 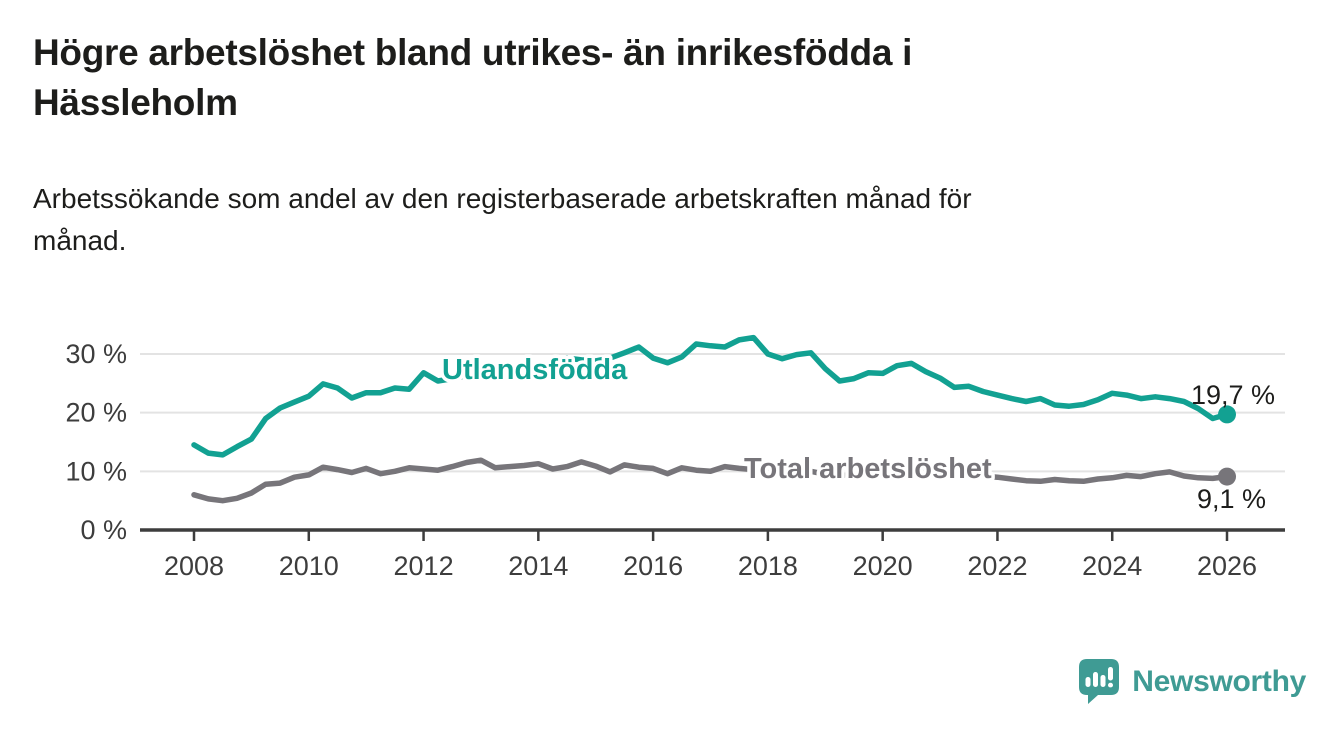 What do you see at coordinates (710, 480) in the screenshot?
I see `series-line-total-arbetsl-shet` at bounding box center [710, 480].